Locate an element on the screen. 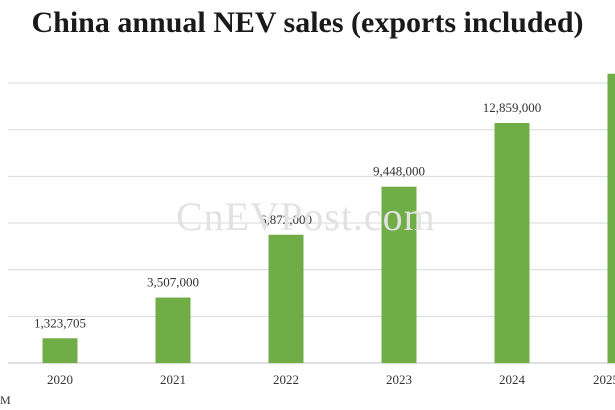  x-tick-label: 2025 G is located at coordinates (604, 379).